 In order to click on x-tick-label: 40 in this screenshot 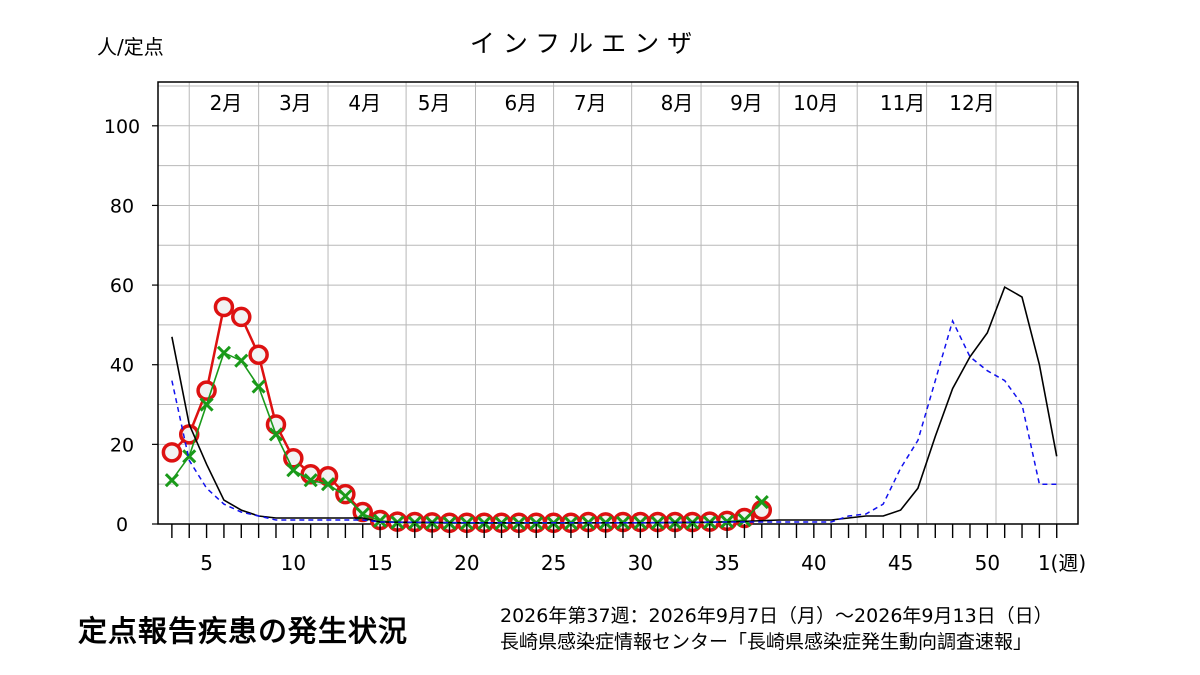, I will do `click(813, 563)`.